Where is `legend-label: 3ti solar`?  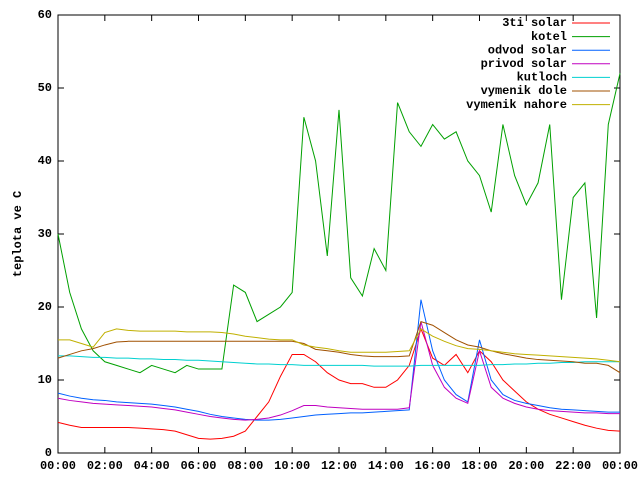
legend-label: 3ti solar is located at coordinates (534, 23).